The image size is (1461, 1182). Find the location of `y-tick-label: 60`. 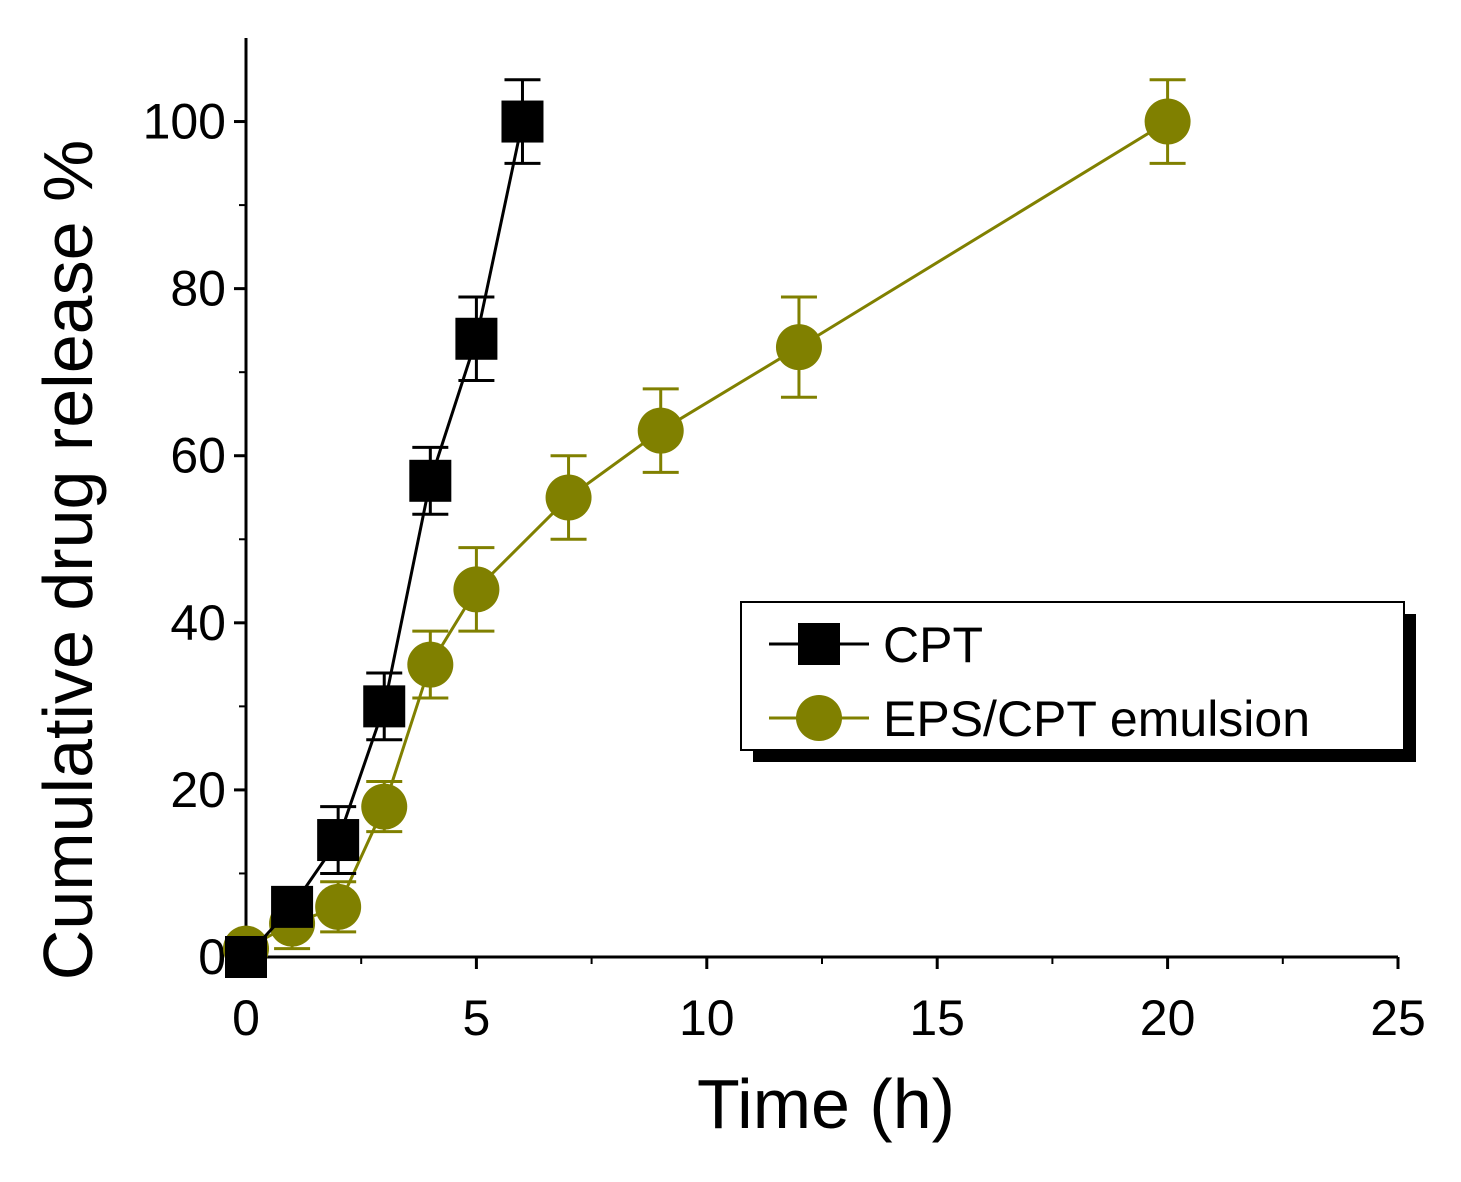

y-tick-label: 60 is located at coordinates (198, 456).